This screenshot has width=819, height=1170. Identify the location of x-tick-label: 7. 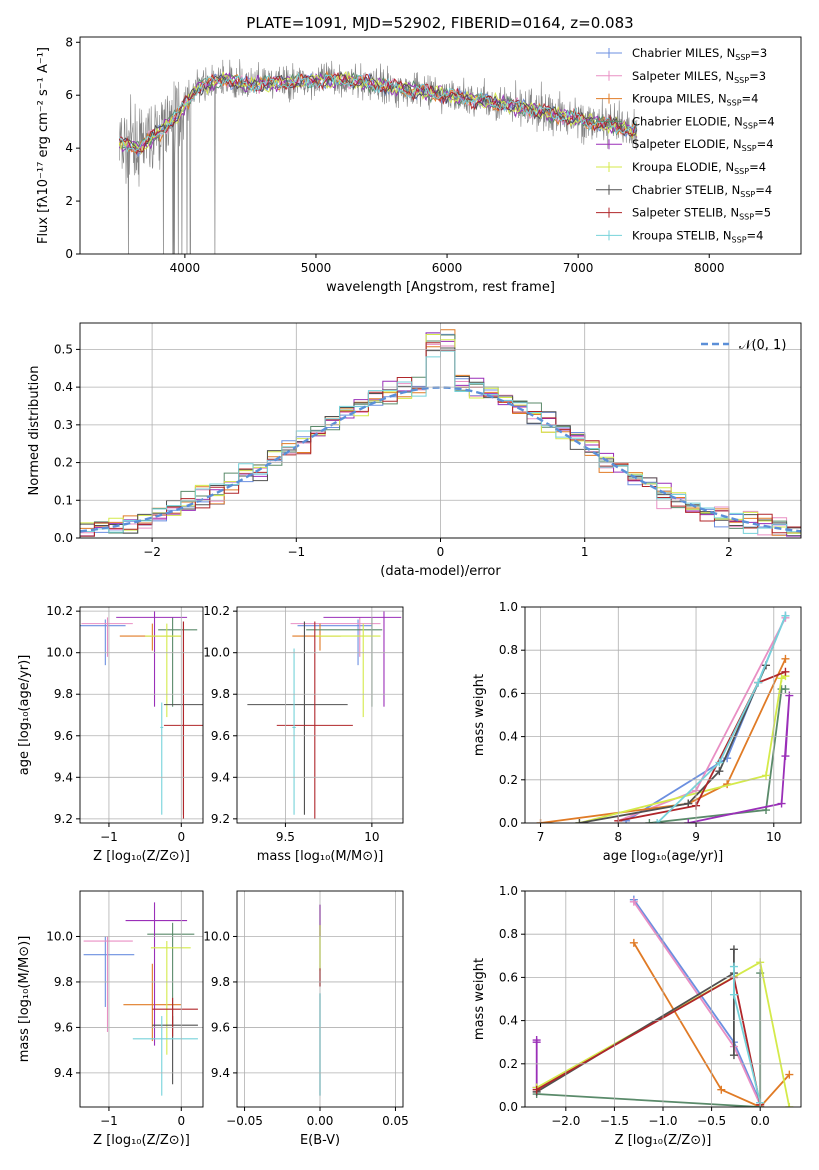
(541, 837).